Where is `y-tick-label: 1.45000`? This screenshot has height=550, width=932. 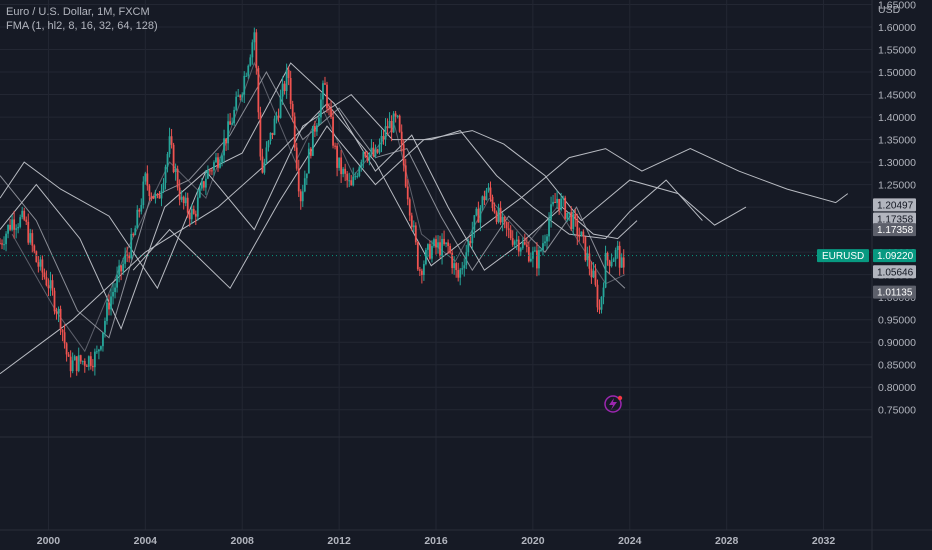 y-tick-label: 1.45000 is located at coordinates (897, 96).